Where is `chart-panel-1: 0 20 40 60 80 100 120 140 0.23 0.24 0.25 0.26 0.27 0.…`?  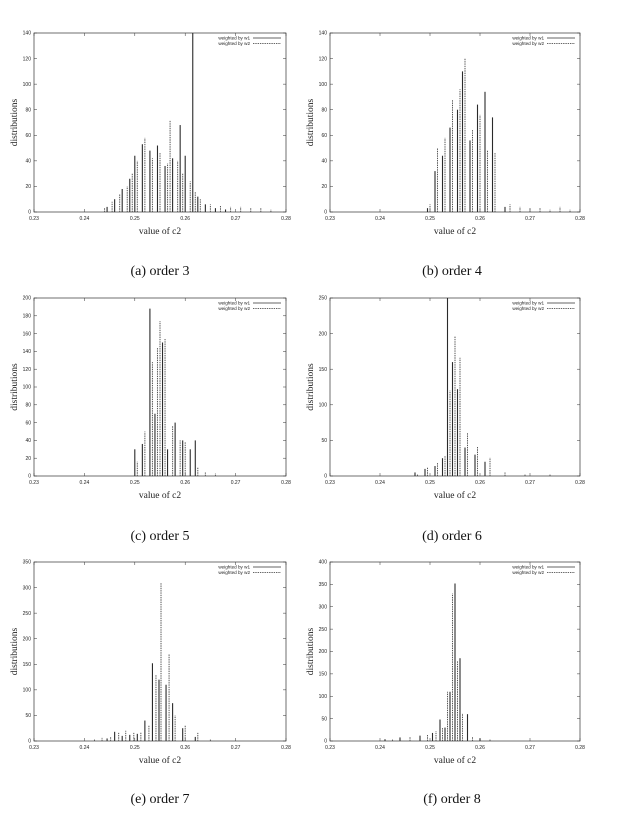
chart-panel-1: 0 20 40 60 80 100 120 140 0.23 0.24 0.25 0.26 0.27 0.… is located at coordinates (150, 134).